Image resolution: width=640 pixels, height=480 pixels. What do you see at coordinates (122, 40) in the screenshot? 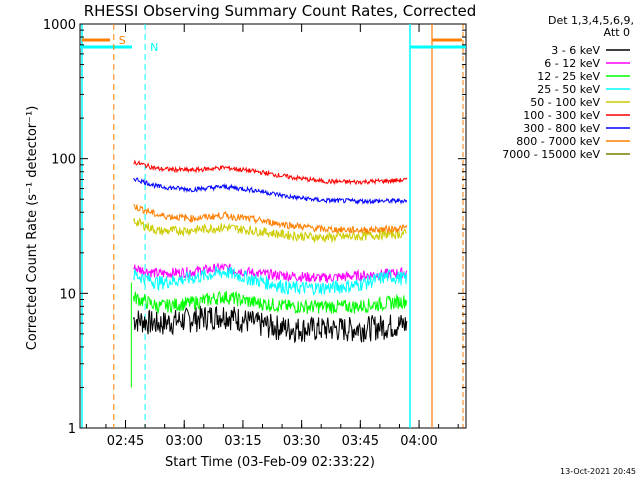
I see `marker-label-s: S` at bounding box center [122, 40].